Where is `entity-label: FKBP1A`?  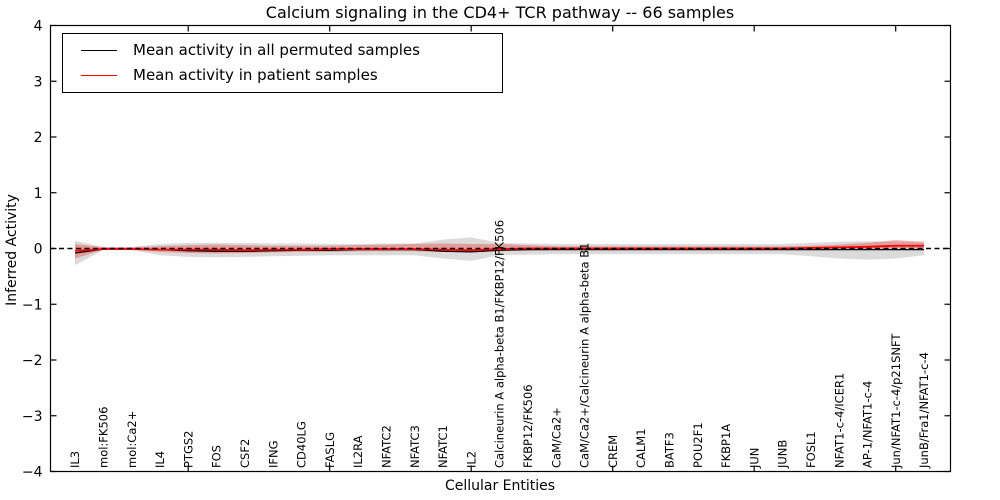 entity-label: FKBP1A is located at coordinates (726, 446).